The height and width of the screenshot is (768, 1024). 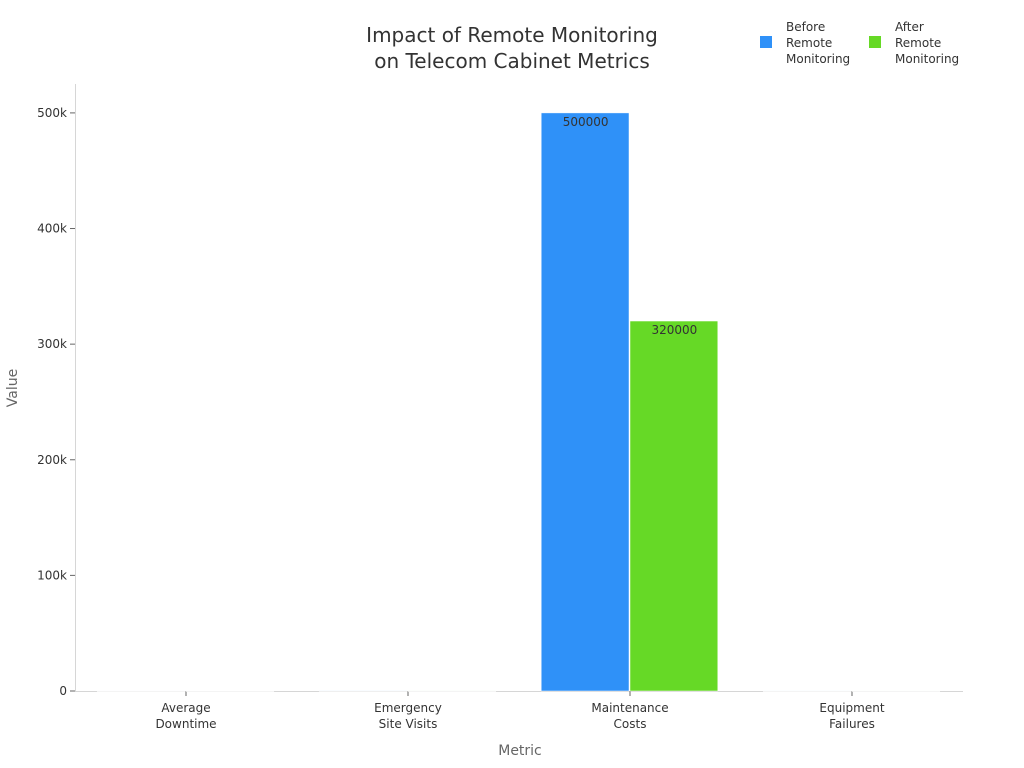 What do you see at coordinates (674, 330) in the screenshot?
I see `bar-value-label: 320000` at bounding box center [674, 330].